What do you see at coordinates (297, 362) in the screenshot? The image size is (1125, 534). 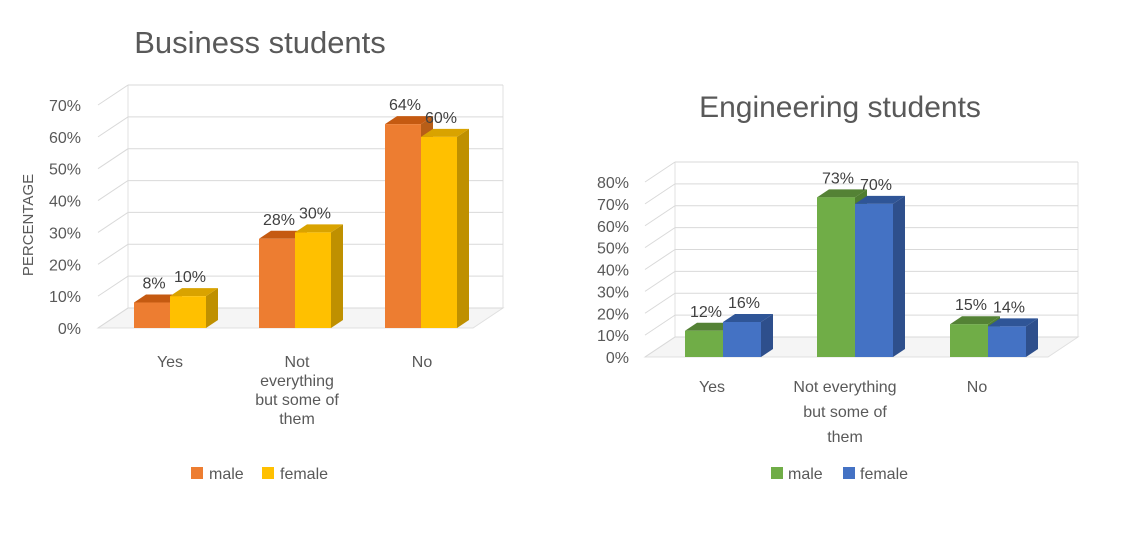 I see `x-tick-label: Not` at bounding box center [297, 362].